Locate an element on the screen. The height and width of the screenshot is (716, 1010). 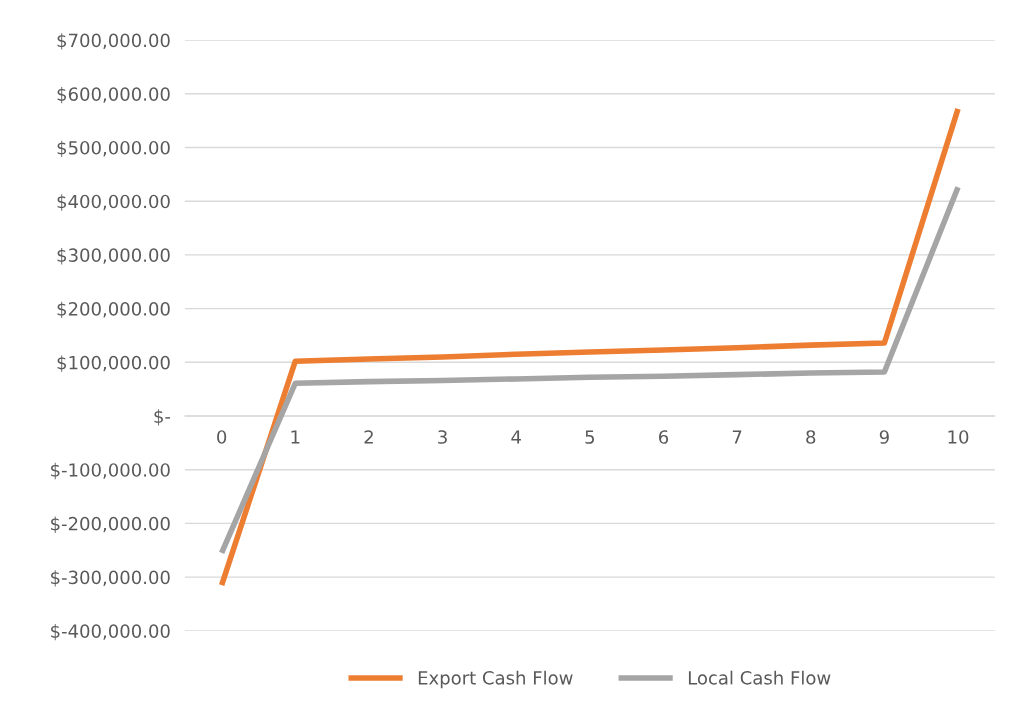
y-tick-label: $600,000.00 is located at coordinates (113, 95).